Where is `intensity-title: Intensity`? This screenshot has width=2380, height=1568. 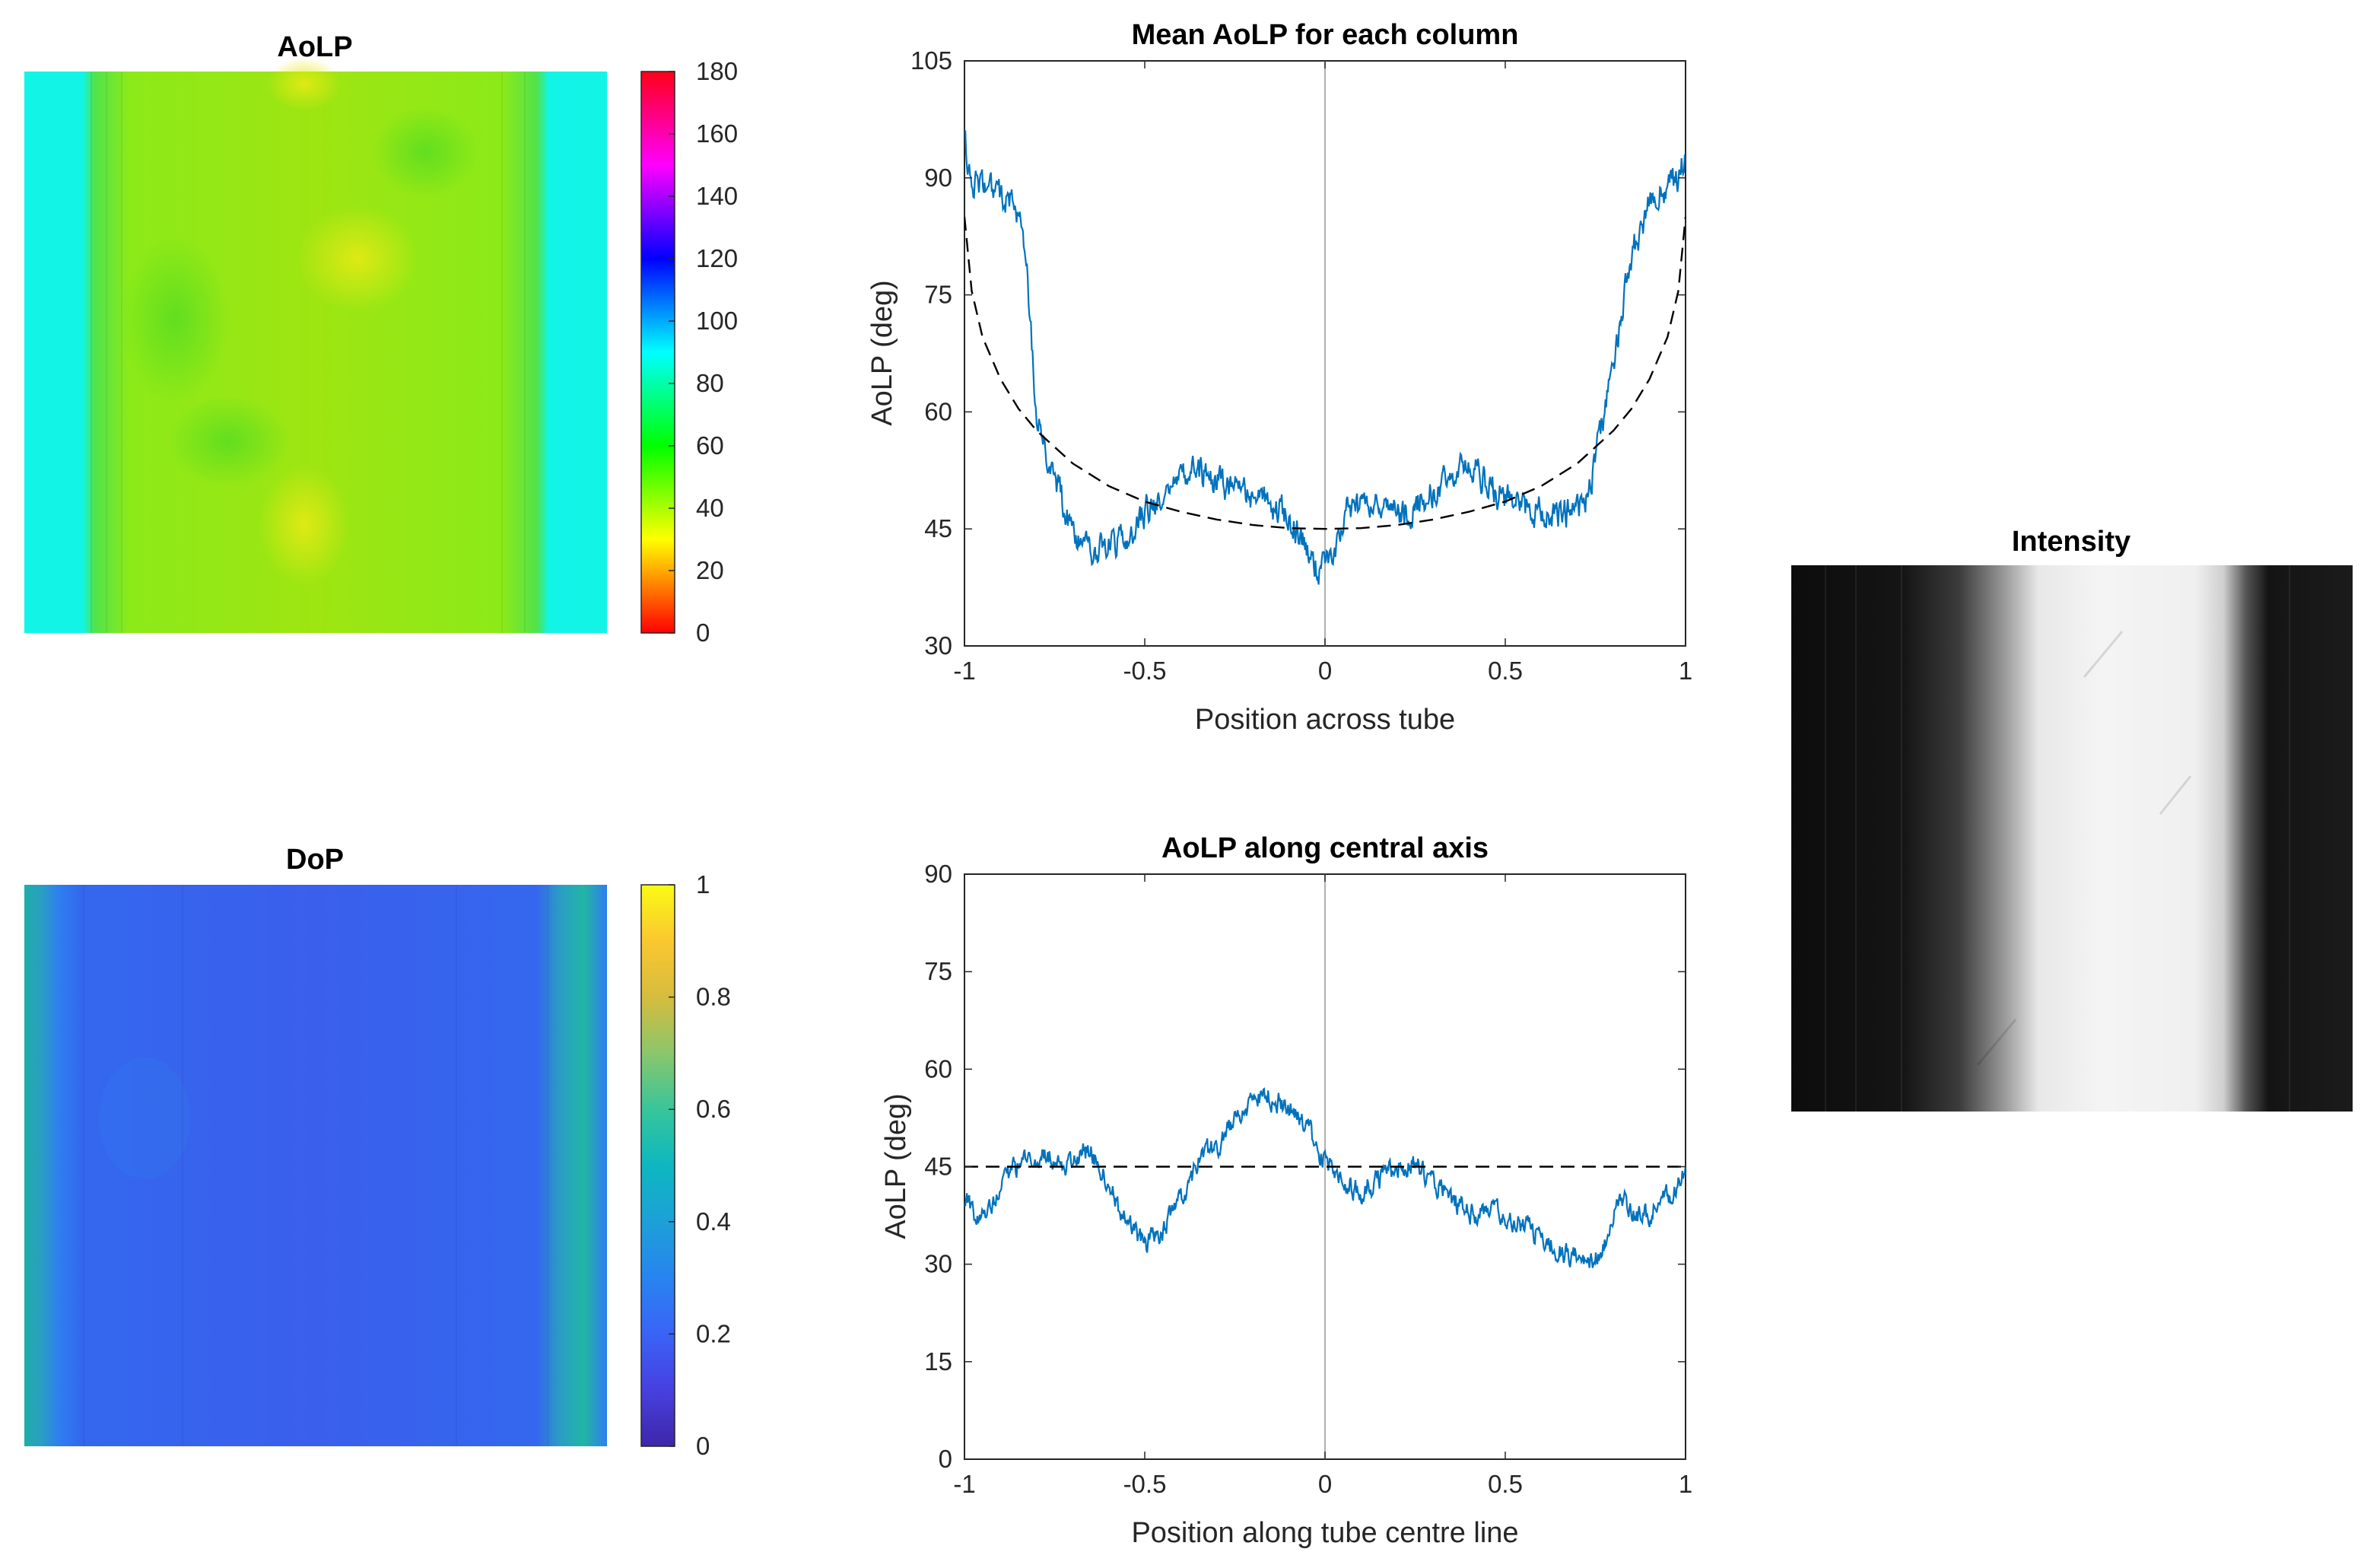
intensity-title: Intensity is located at coordinates (2072, 542).